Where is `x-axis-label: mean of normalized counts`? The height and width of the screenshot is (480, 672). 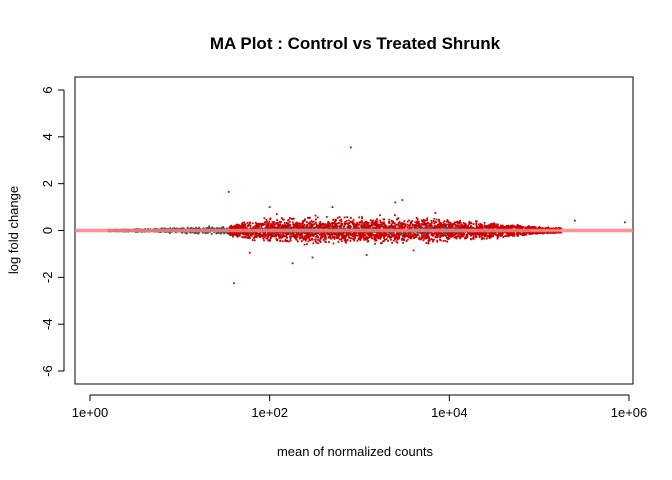 x-axis-label: mean of normalized counts is located at coordinates (355, 451).